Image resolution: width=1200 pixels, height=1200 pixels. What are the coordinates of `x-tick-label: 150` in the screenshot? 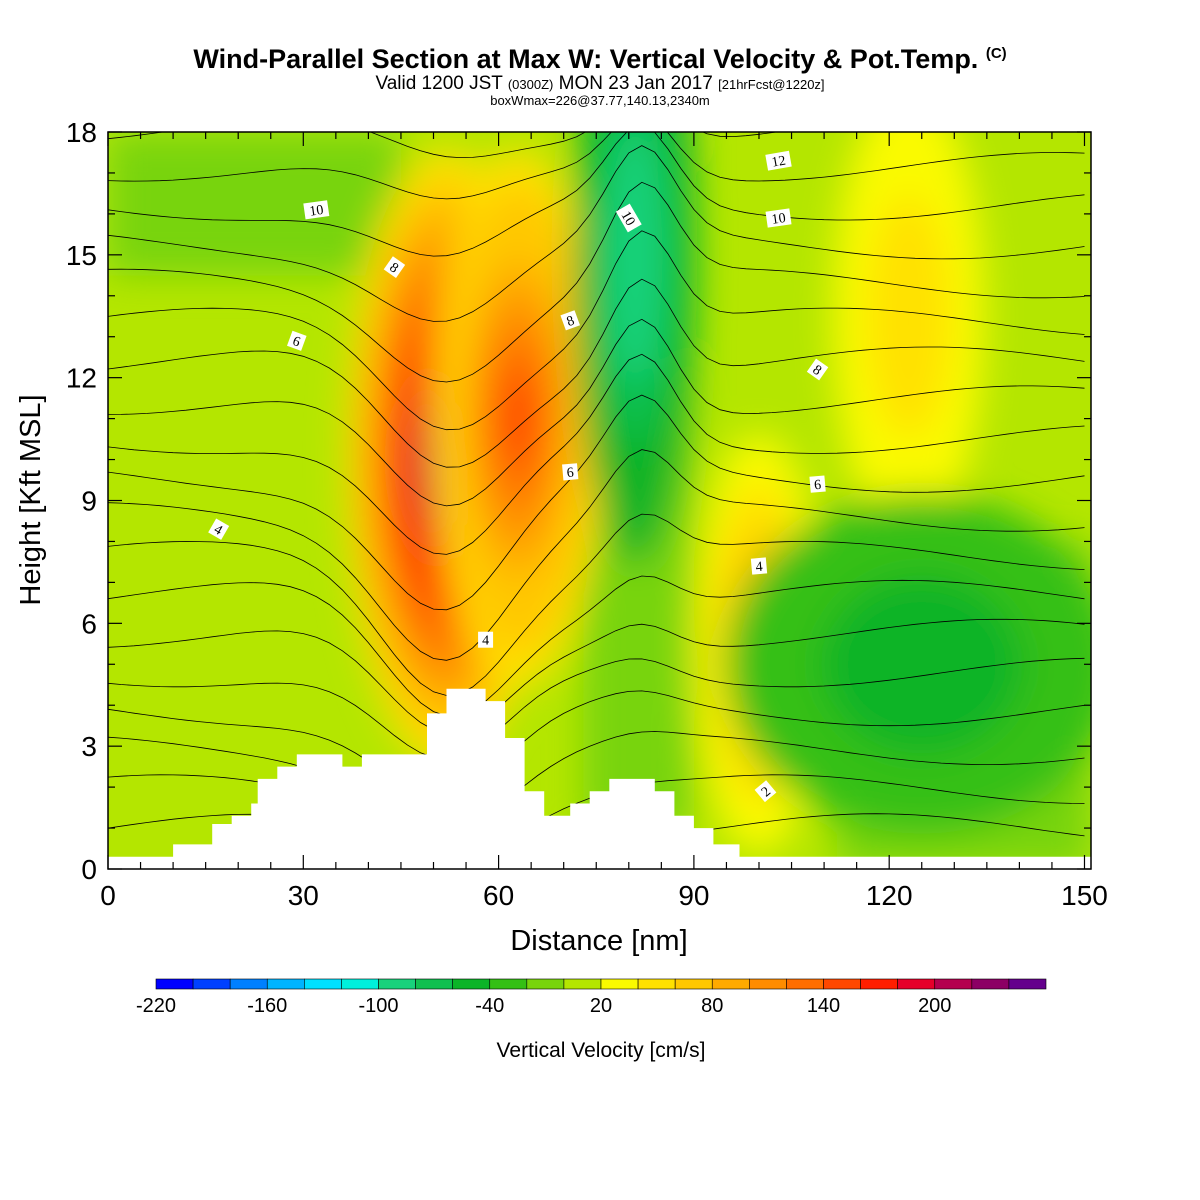 It's located at (1084, 895).